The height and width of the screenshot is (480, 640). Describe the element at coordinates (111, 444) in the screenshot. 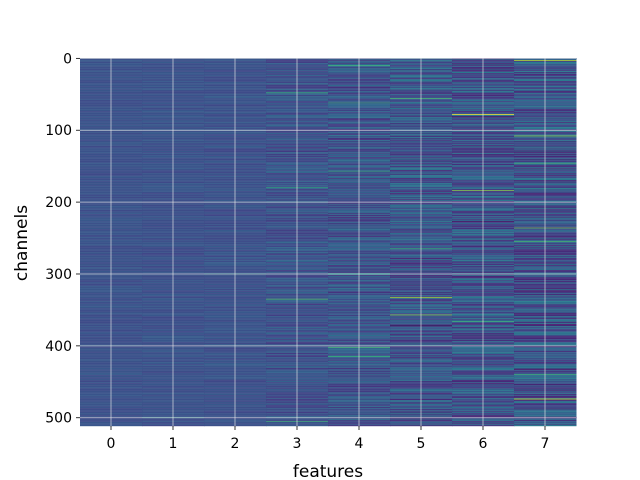

I see `x-tick-label: 0` at that location.